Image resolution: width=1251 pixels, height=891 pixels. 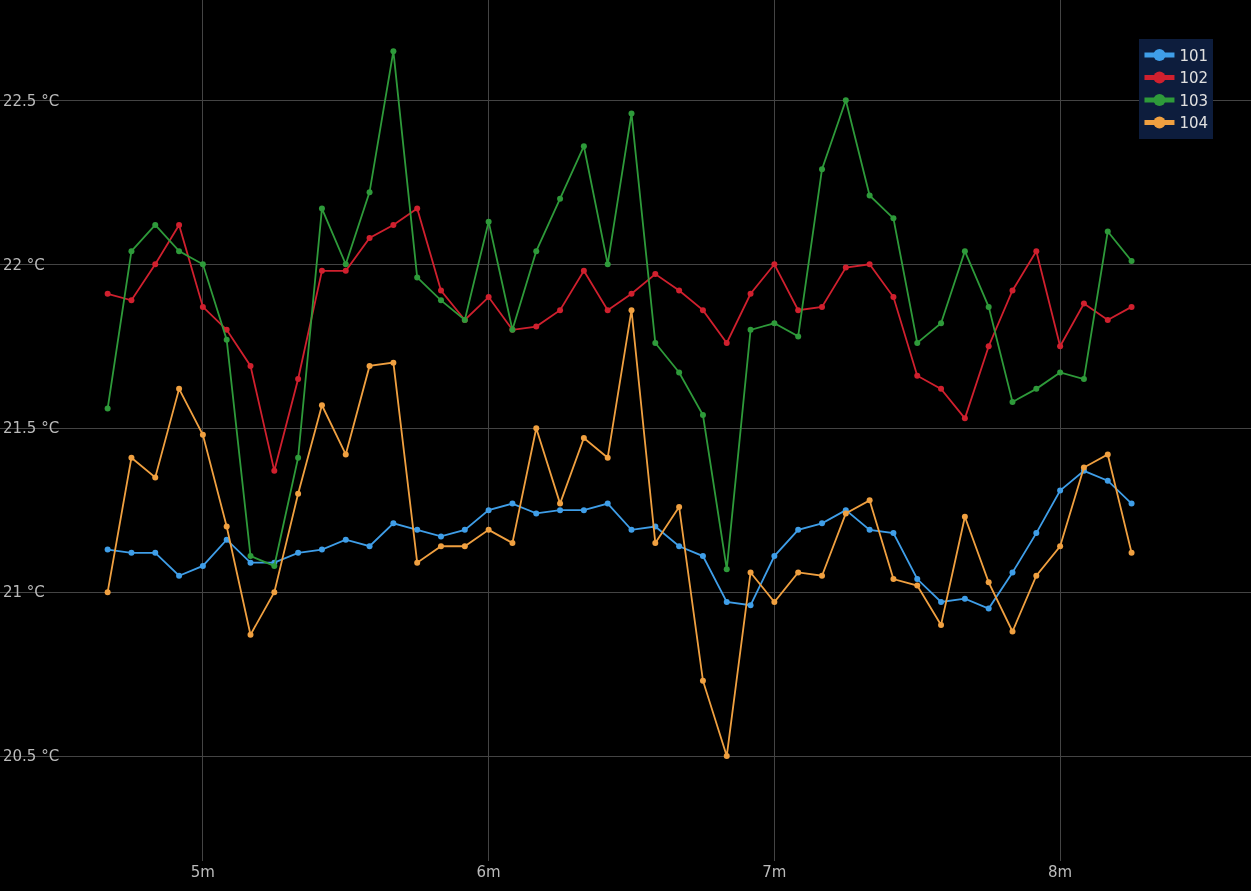 What do you see at coordinates (1060, 872) in the screenshot?
I see `x-tick-label: 8m` at bounding box center [1060, 872].